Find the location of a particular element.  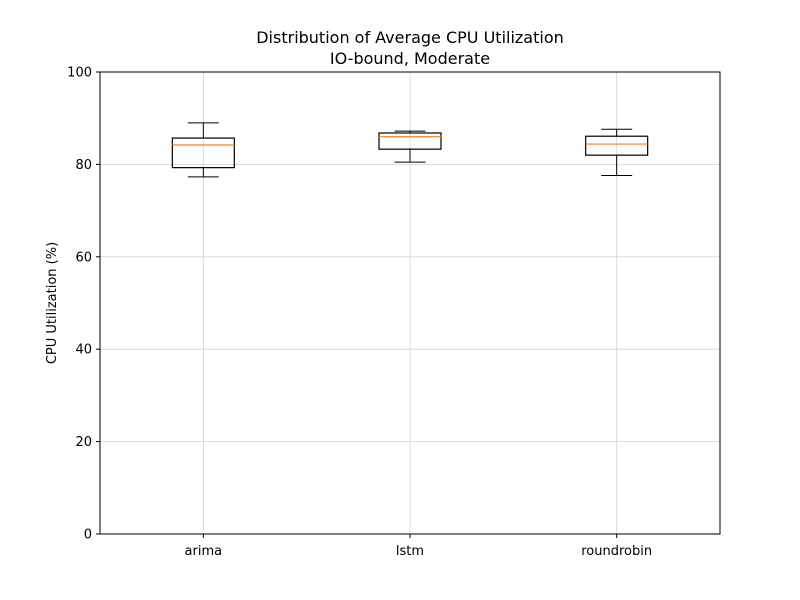

box-lstm is located at coordinates (410, 146).